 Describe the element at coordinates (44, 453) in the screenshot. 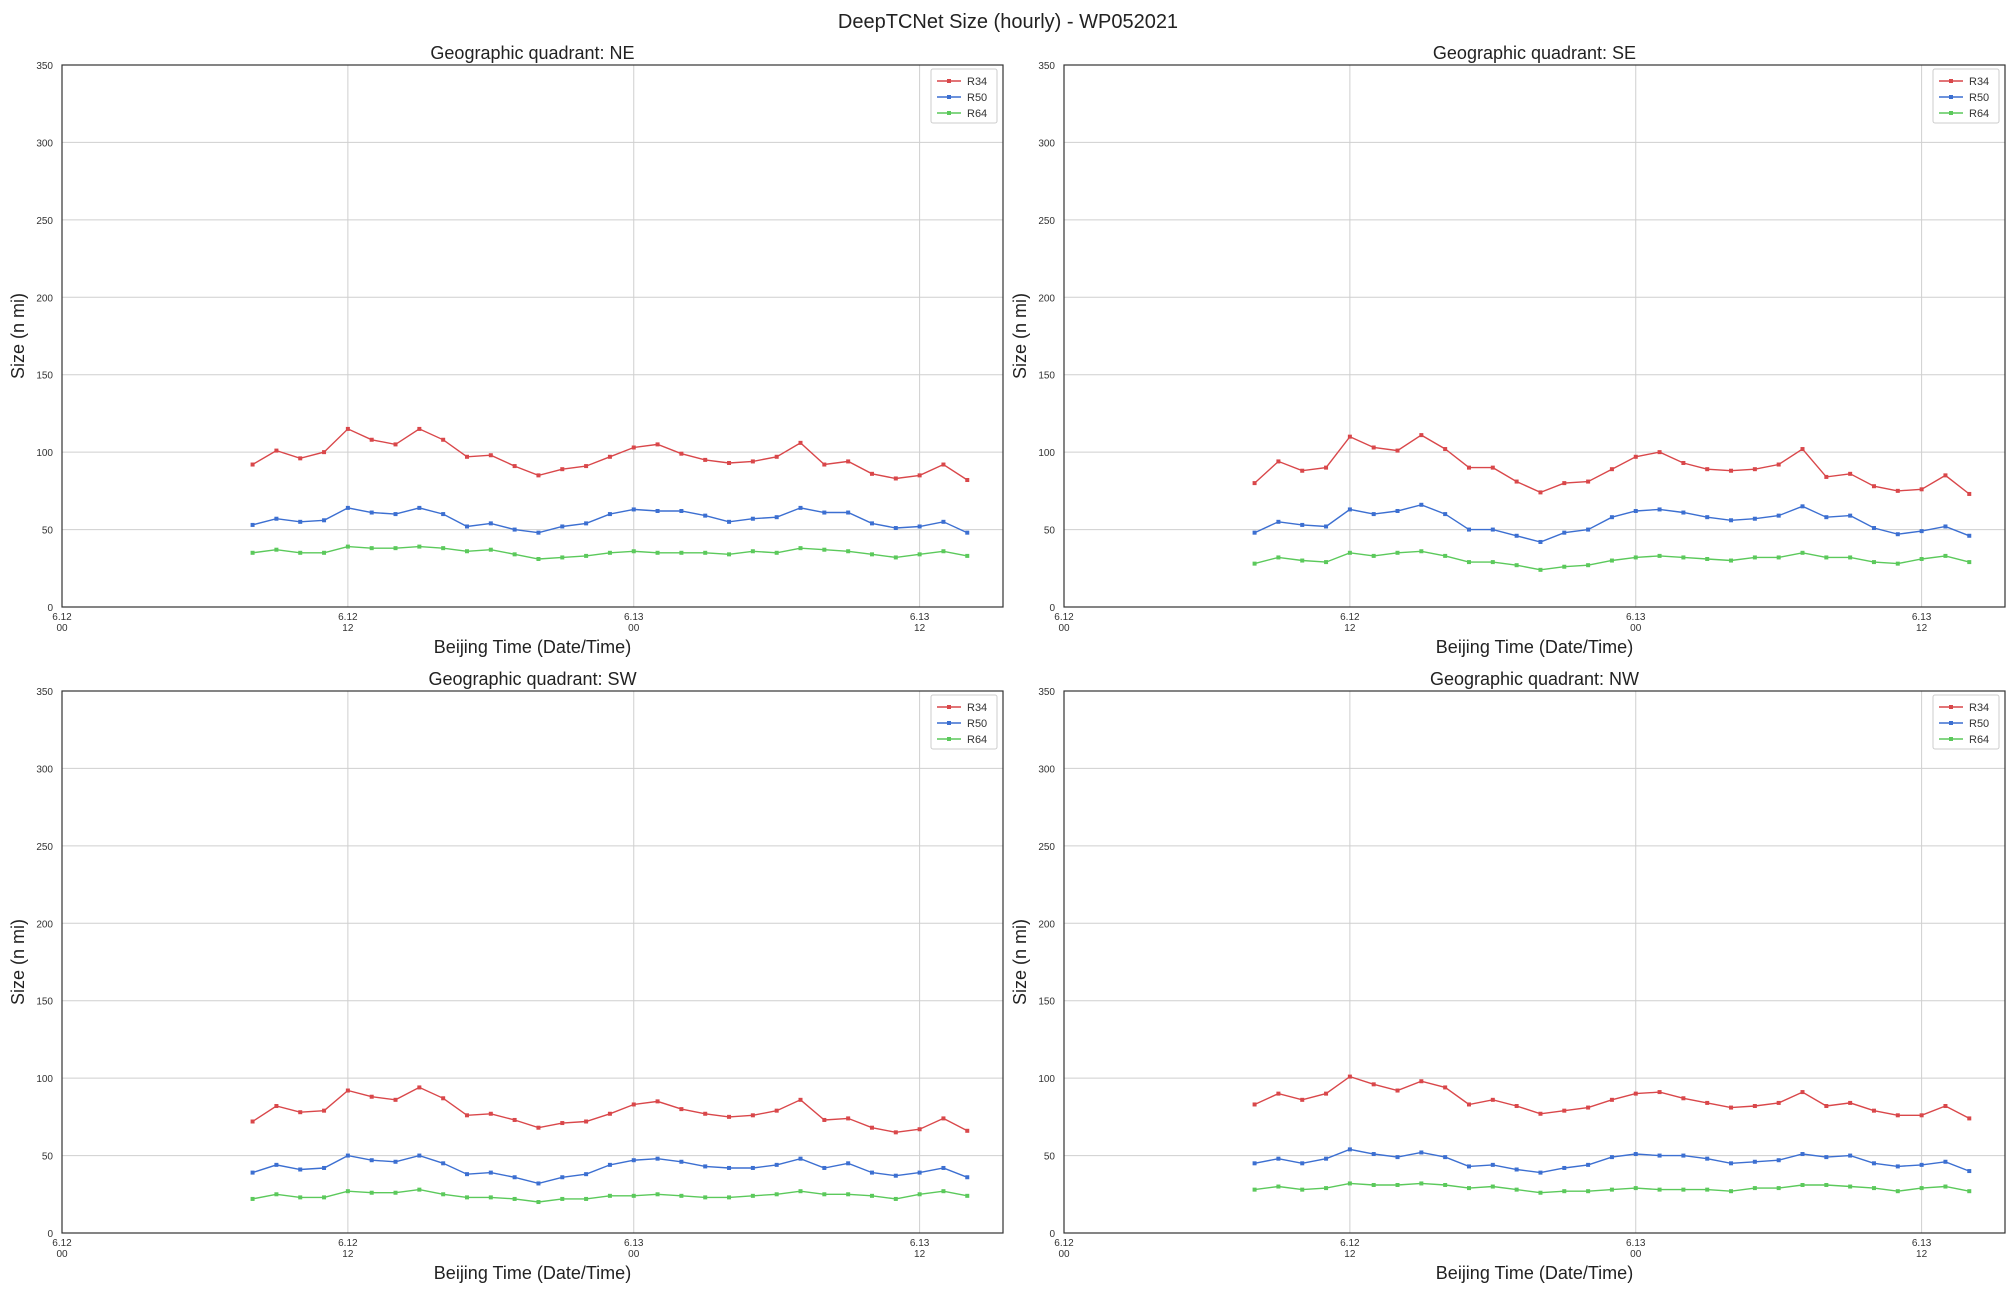

I see `y-tick-label: 100` at that location.